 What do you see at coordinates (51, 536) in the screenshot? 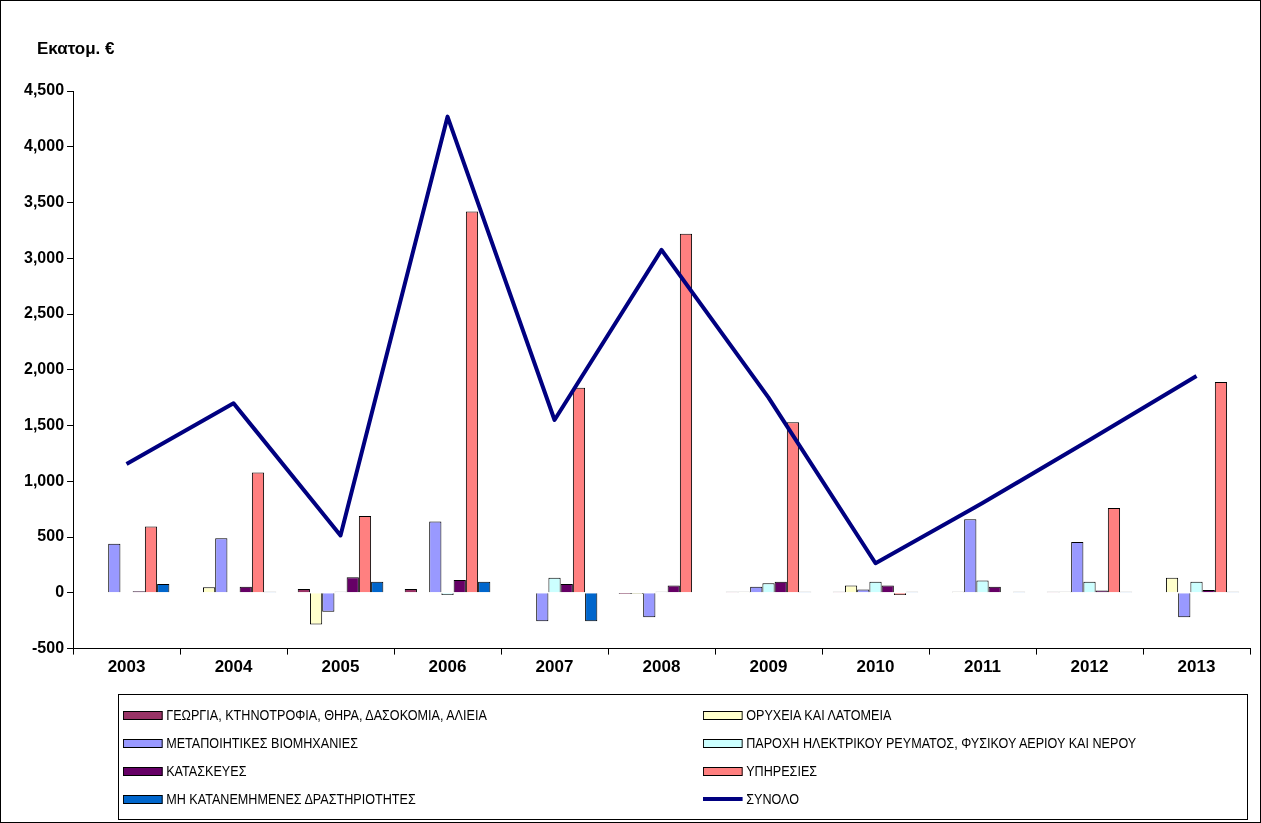
I see `y-tick-label: 500` at bounding box center [51, 536].